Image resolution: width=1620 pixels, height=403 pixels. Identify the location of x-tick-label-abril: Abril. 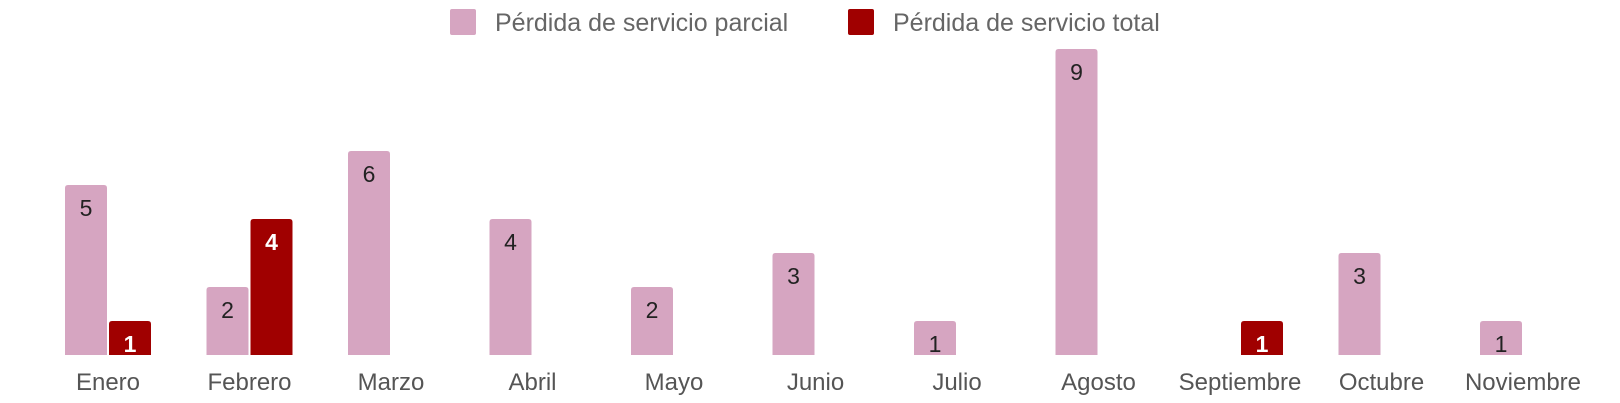
(532, 382).